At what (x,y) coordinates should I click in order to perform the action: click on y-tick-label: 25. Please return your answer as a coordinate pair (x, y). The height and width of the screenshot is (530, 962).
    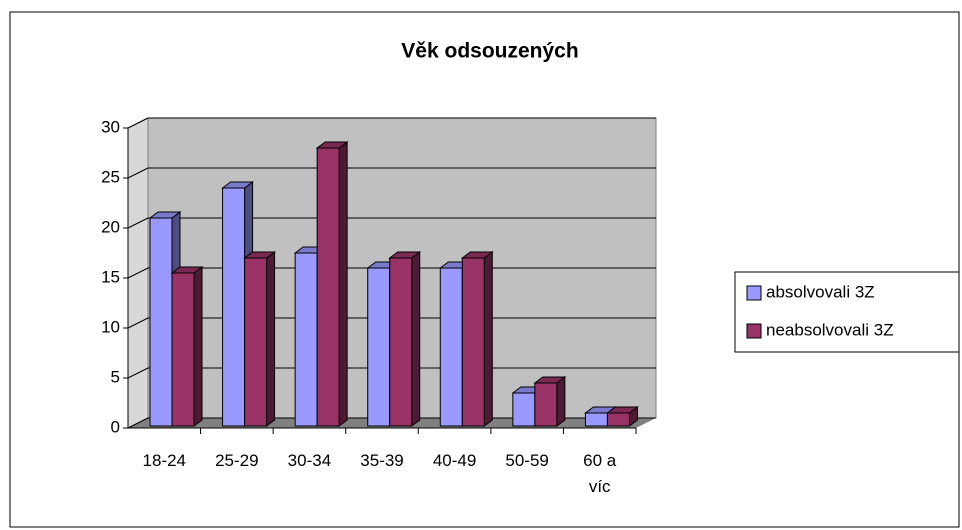
    Looking at the image, I should click on (110, 176).